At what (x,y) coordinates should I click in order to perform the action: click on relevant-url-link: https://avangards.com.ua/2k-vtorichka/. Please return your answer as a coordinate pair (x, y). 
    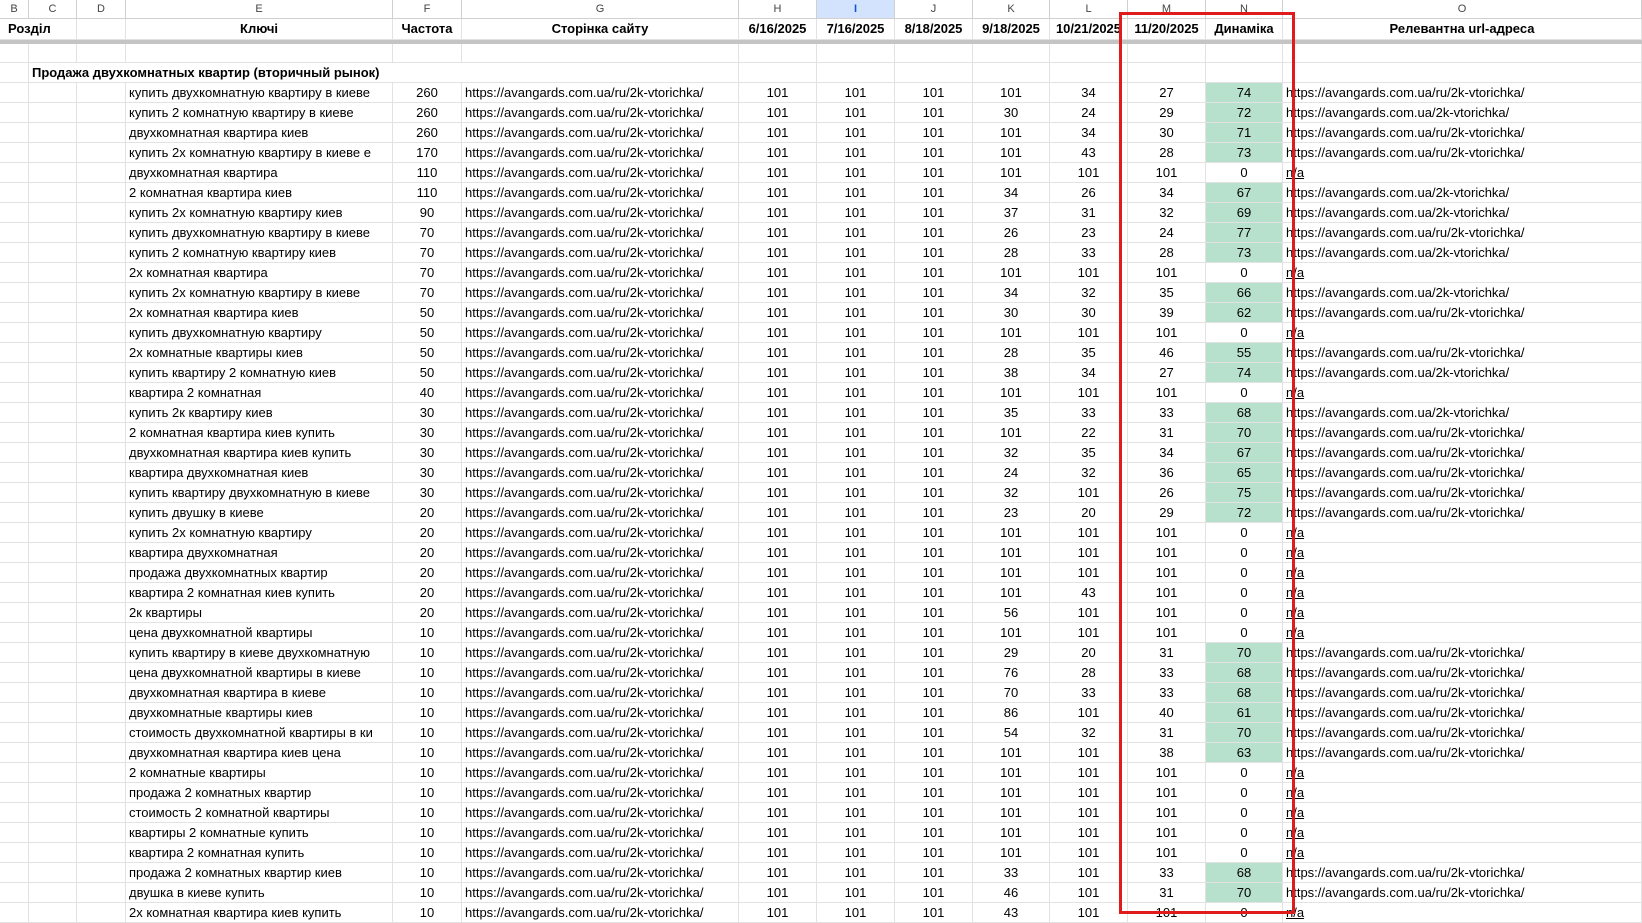
    Looking at the image, I should click on (1398, 252).